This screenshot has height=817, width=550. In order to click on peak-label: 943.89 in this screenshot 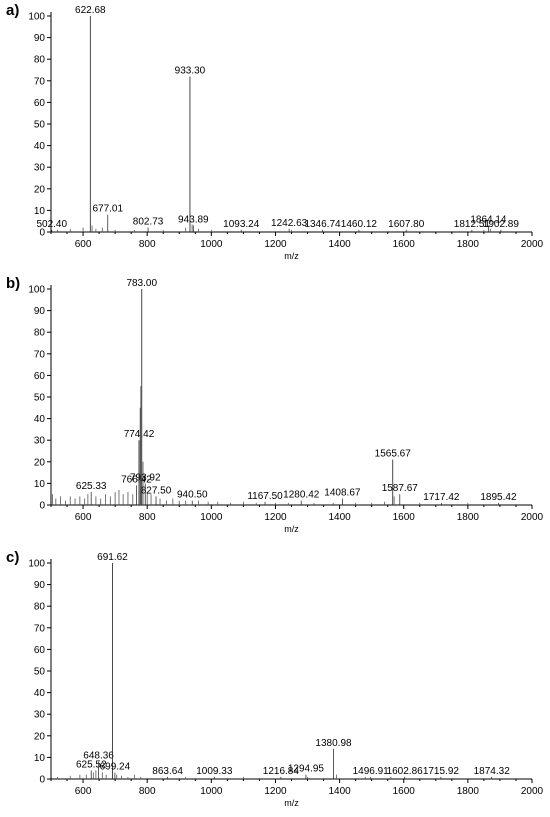, I will do `click(193, 220)`.